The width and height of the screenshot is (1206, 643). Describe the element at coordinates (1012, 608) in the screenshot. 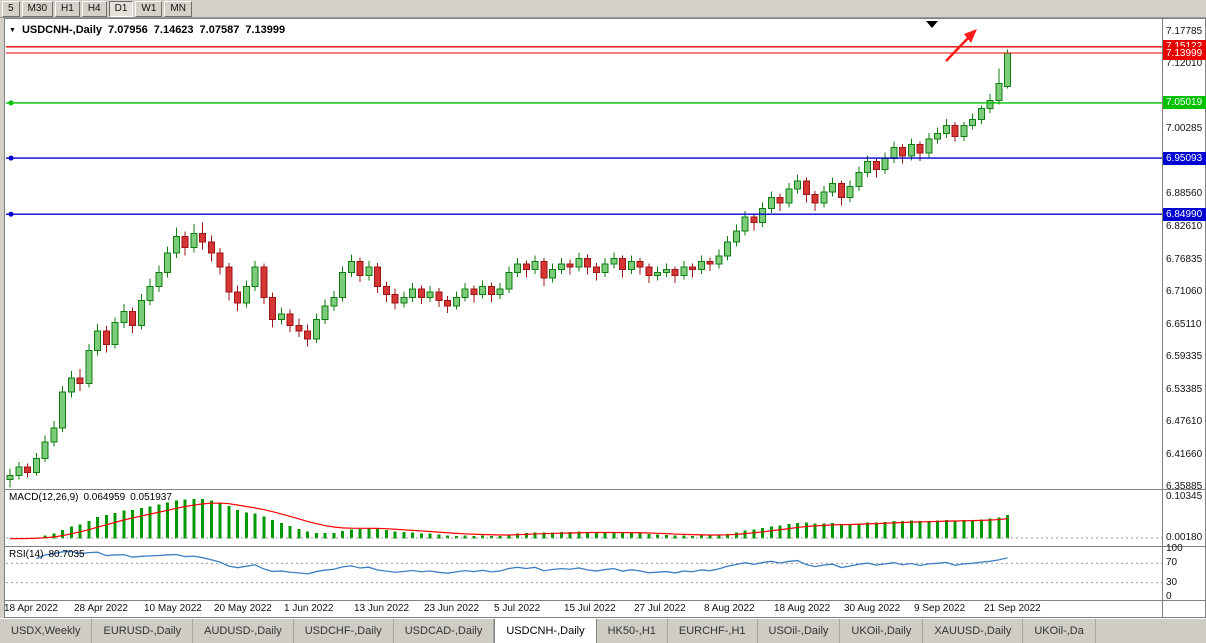

I see `date-label: 21 Sep 2022` at that location.